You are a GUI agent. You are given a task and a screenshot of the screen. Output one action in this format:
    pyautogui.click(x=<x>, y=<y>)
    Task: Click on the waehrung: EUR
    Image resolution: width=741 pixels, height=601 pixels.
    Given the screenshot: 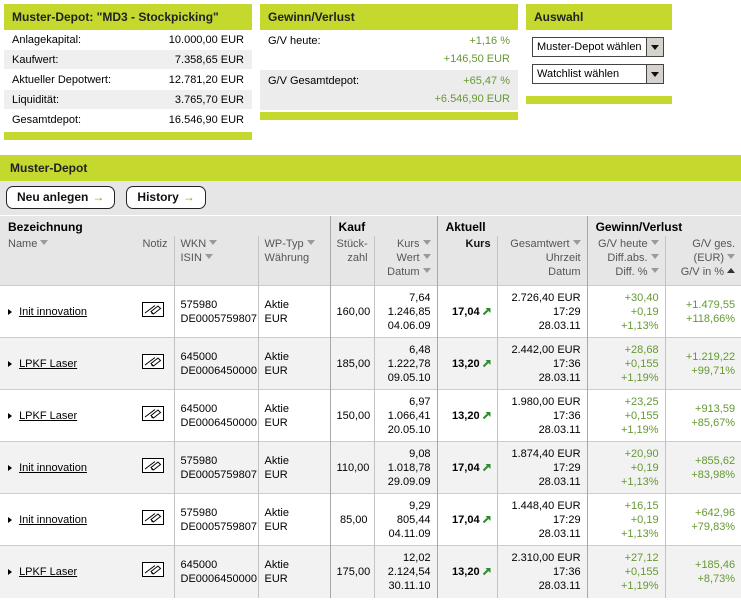 What is the action you would take?
    pyautogui.click(x=276, y=422)
    